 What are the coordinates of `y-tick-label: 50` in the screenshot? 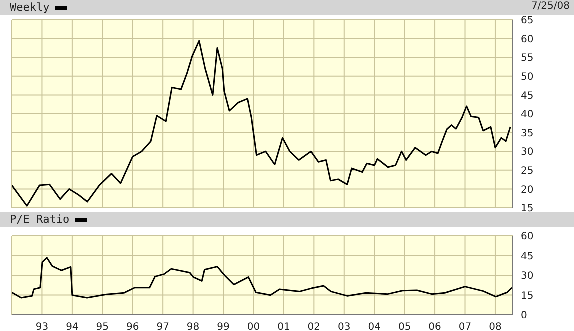 It's located at (527, 77).